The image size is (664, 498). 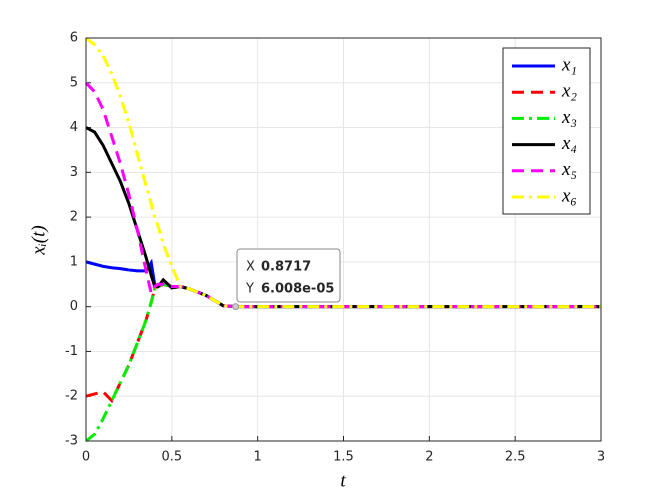 What do you see at coordinates (515, 457) in the screenshot?
I see `x-tick-label: 2.5` at bounding box center [515, 457].